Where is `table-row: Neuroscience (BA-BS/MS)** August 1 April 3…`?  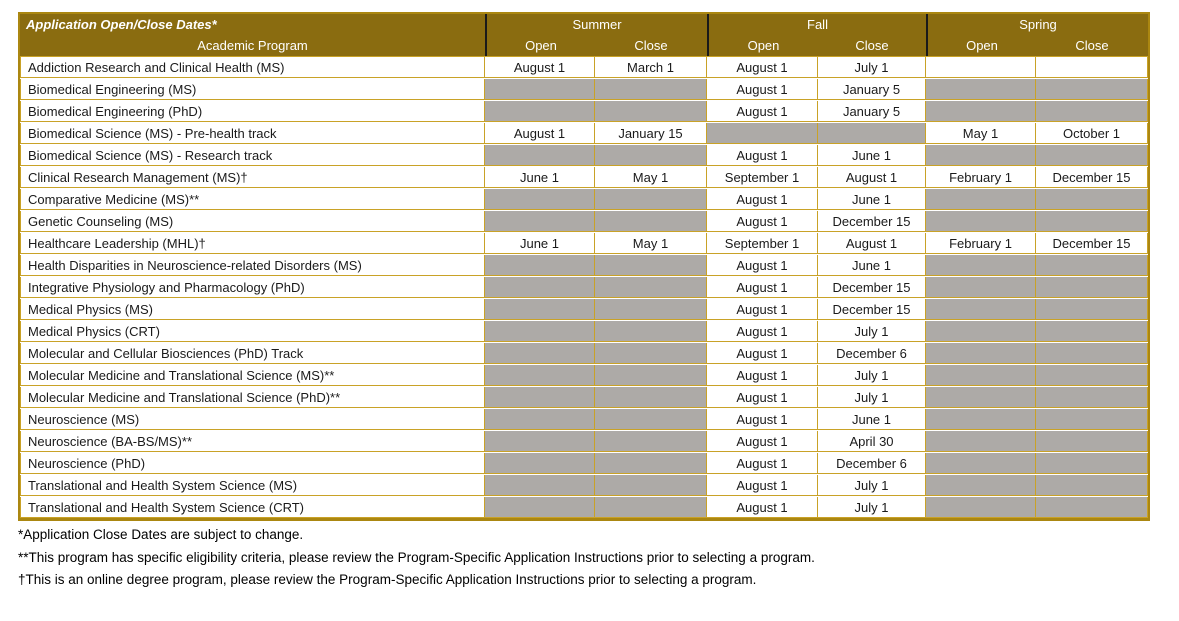
table-row: Neuroscience (BA-BS/MS)** August 1 April 3… is located at coordinates (584, 441).